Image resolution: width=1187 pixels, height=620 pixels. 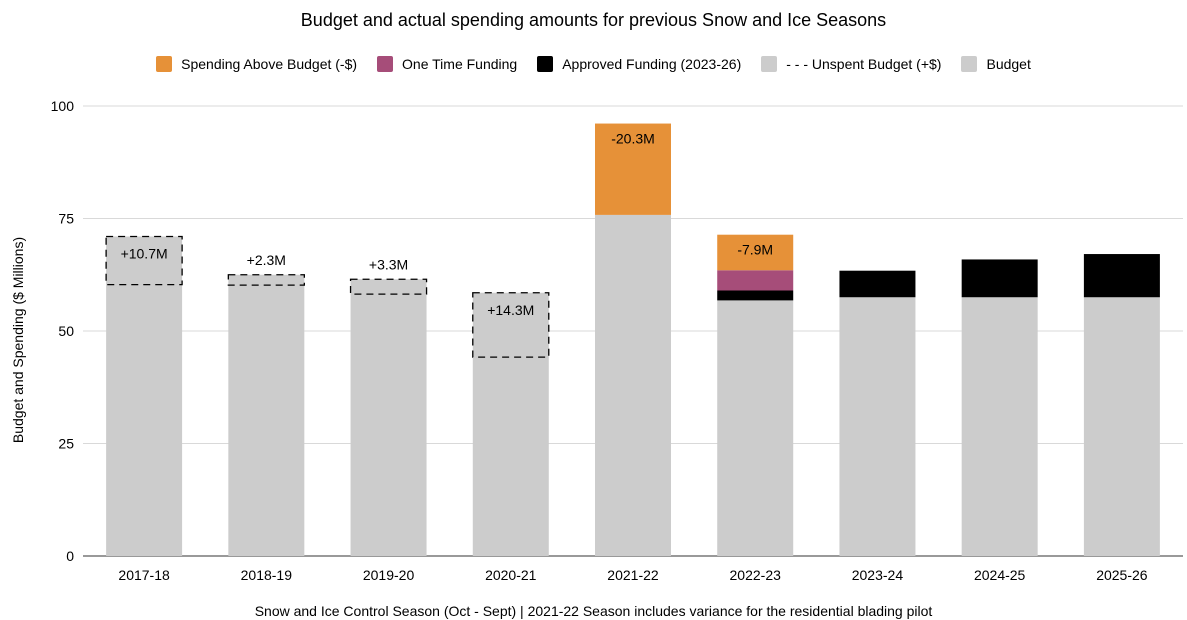 I want to click on y-tick-label-100: 100, so click(x=63, y=106).